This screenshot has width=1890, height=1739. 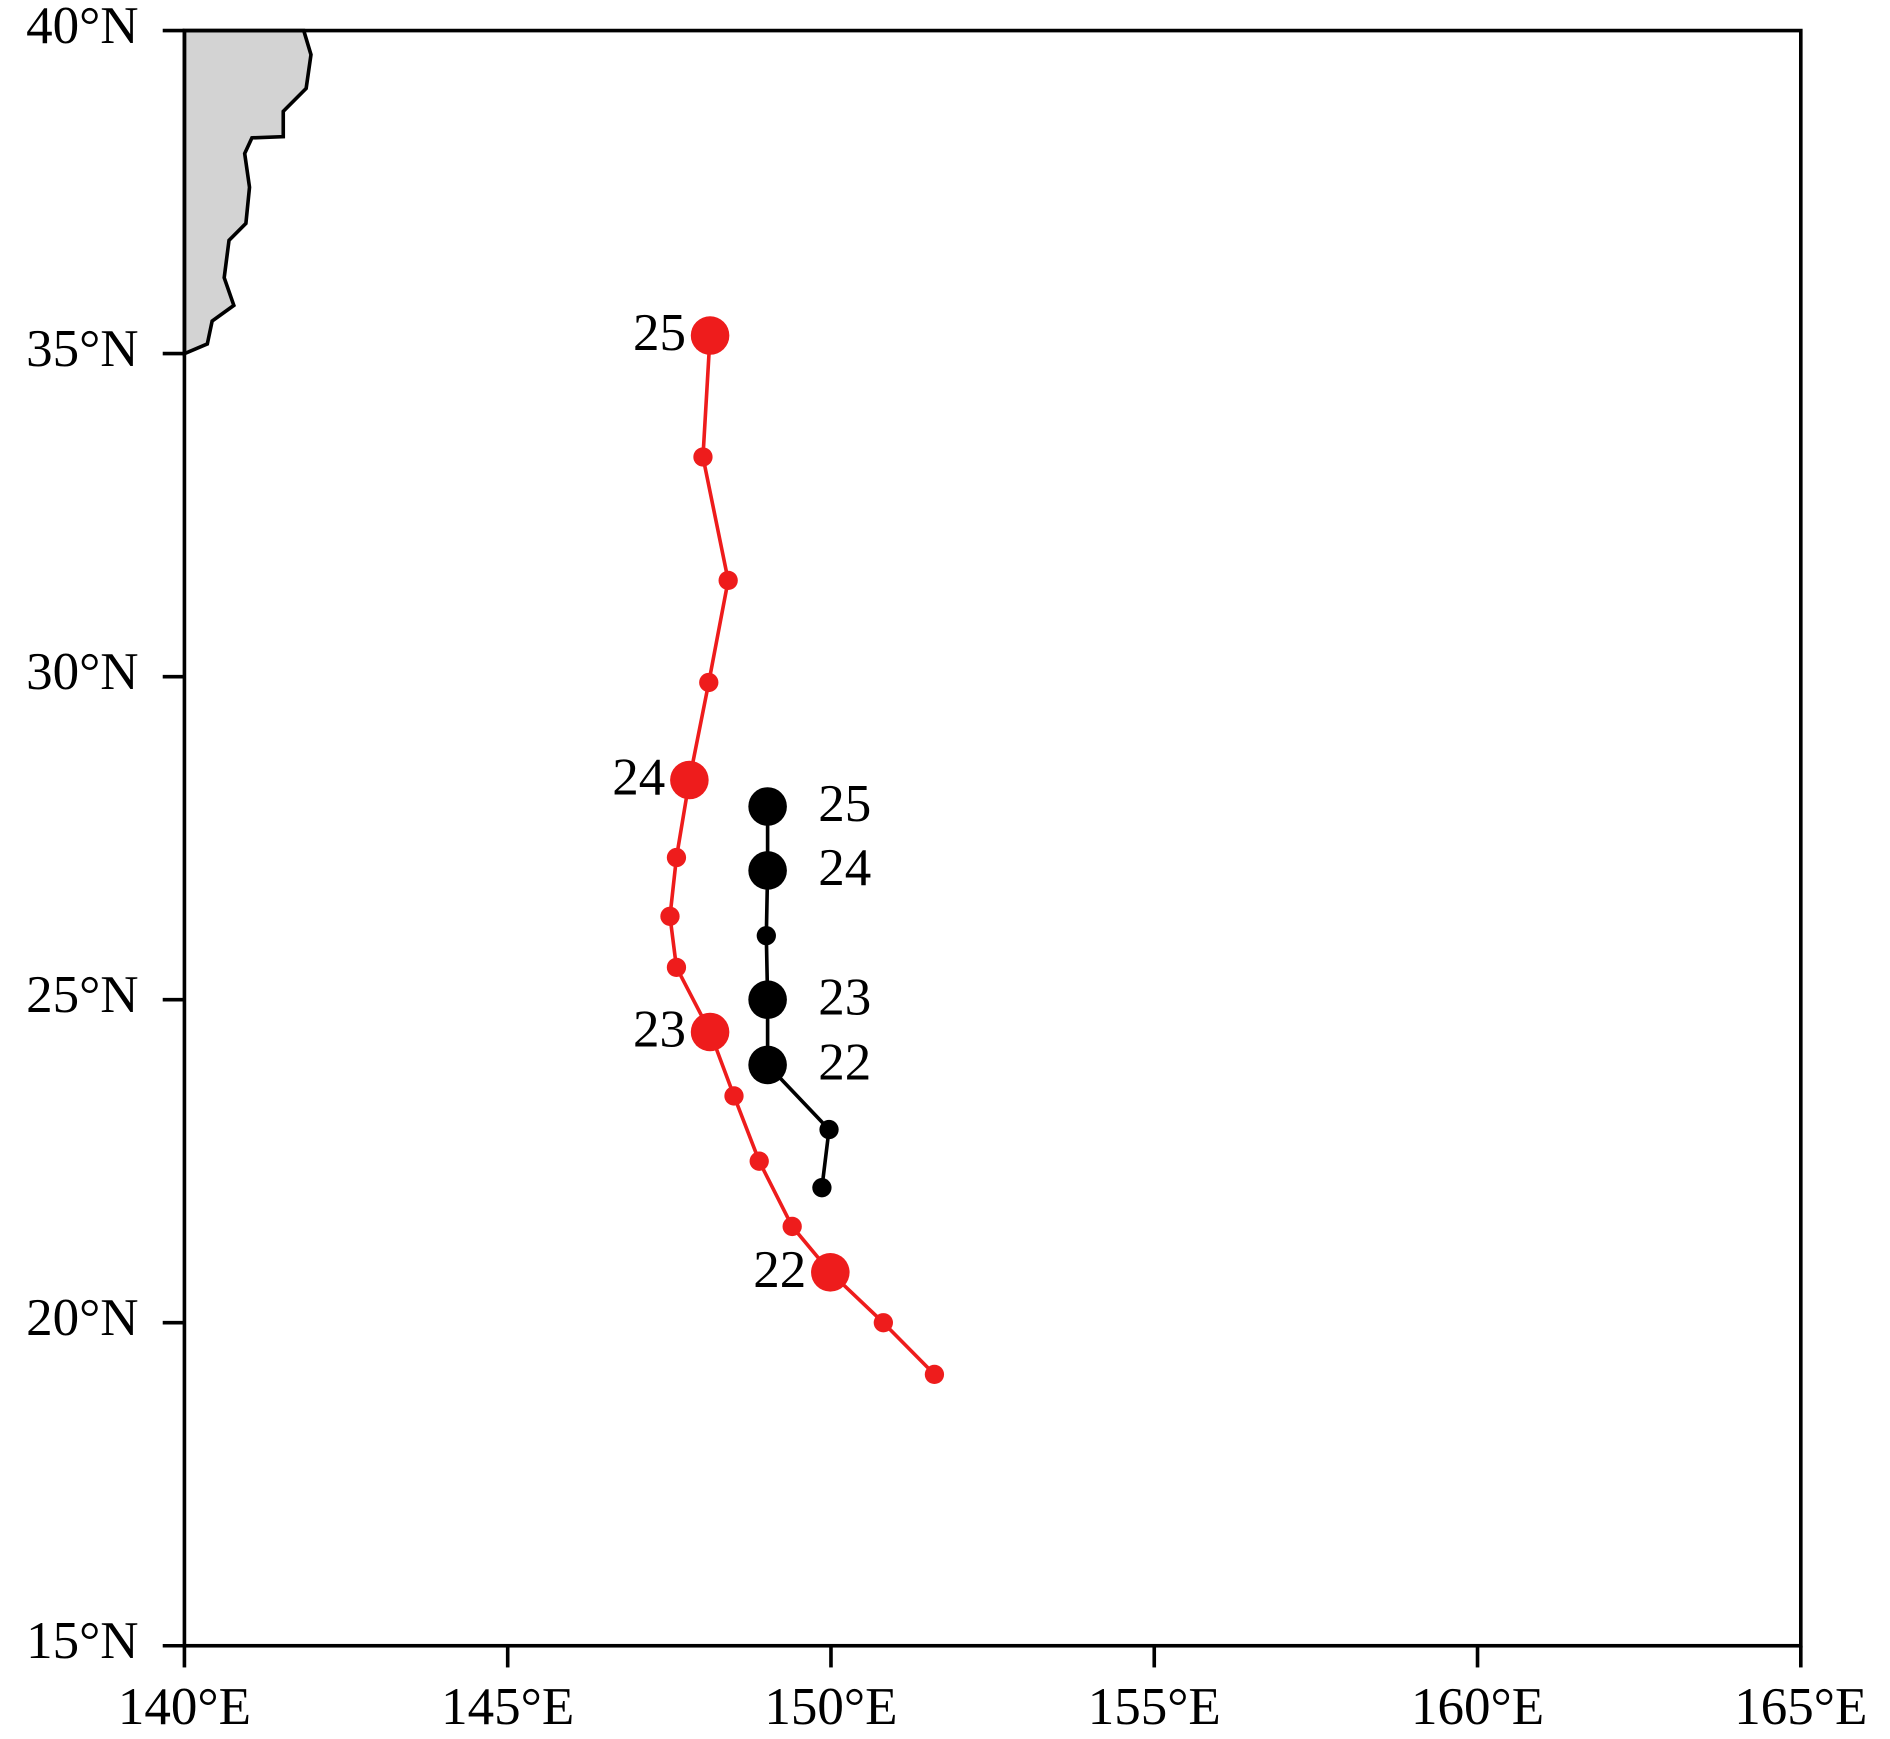 What do you see at coordinates (82, 995) in the screenshot?
I see `y-tick-label: 25°N` at bounding box center [82, 995].